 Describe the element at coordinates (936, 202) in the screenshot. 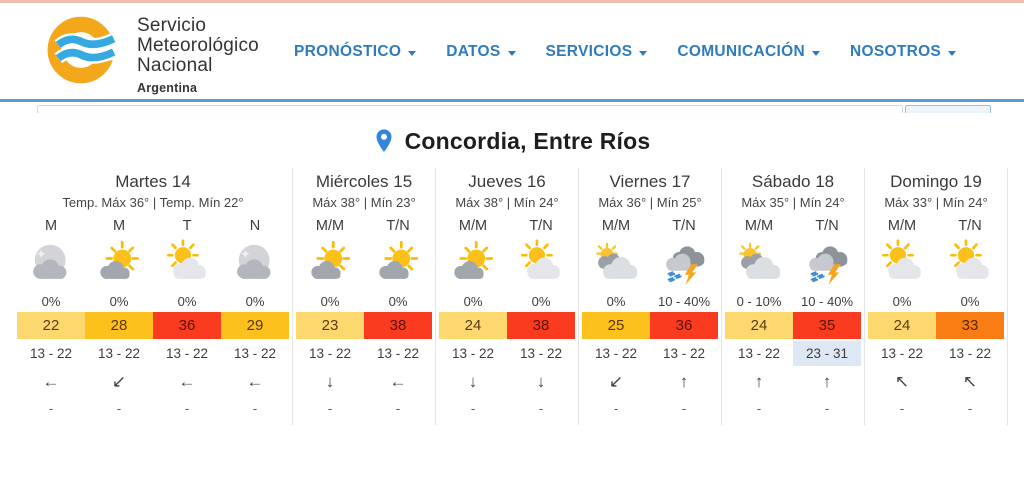

I see `day-maxmin: Máx 33° | Mín 24°` at that location.